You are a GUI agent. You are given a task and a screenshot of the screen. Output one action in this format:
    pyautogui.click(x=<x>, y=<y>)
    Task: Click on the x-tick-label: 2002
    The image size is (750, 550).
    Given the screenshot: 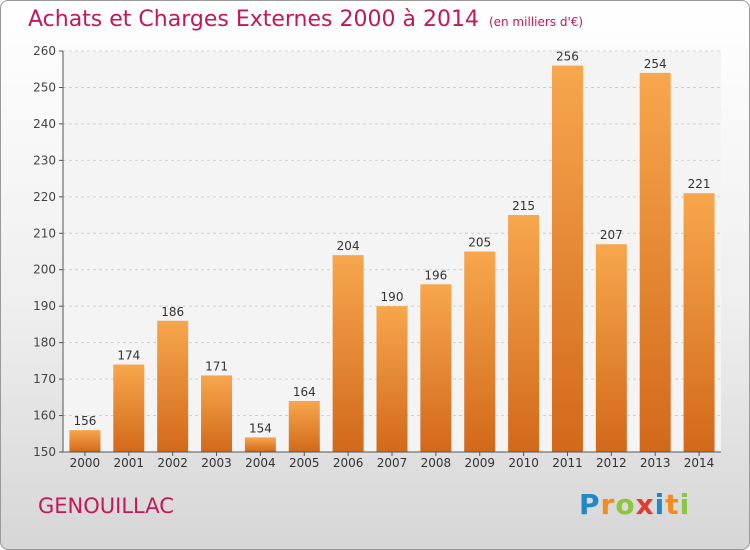 What is the action you would take?
    pyautogui.click(x=172, y=463)
    